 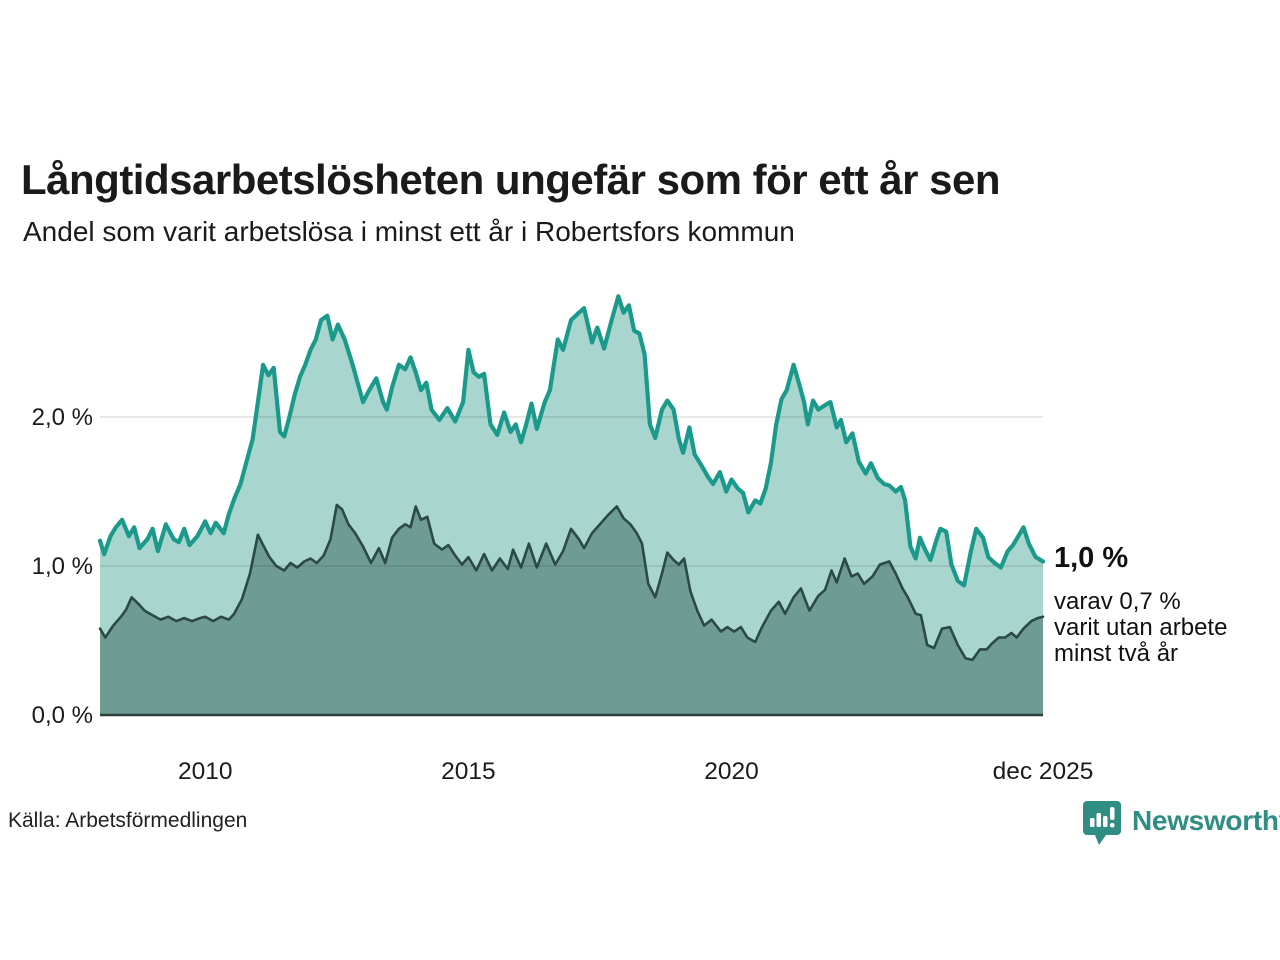 I want to click on x-tick-label-1: 2015, so click(x=468, y=771).